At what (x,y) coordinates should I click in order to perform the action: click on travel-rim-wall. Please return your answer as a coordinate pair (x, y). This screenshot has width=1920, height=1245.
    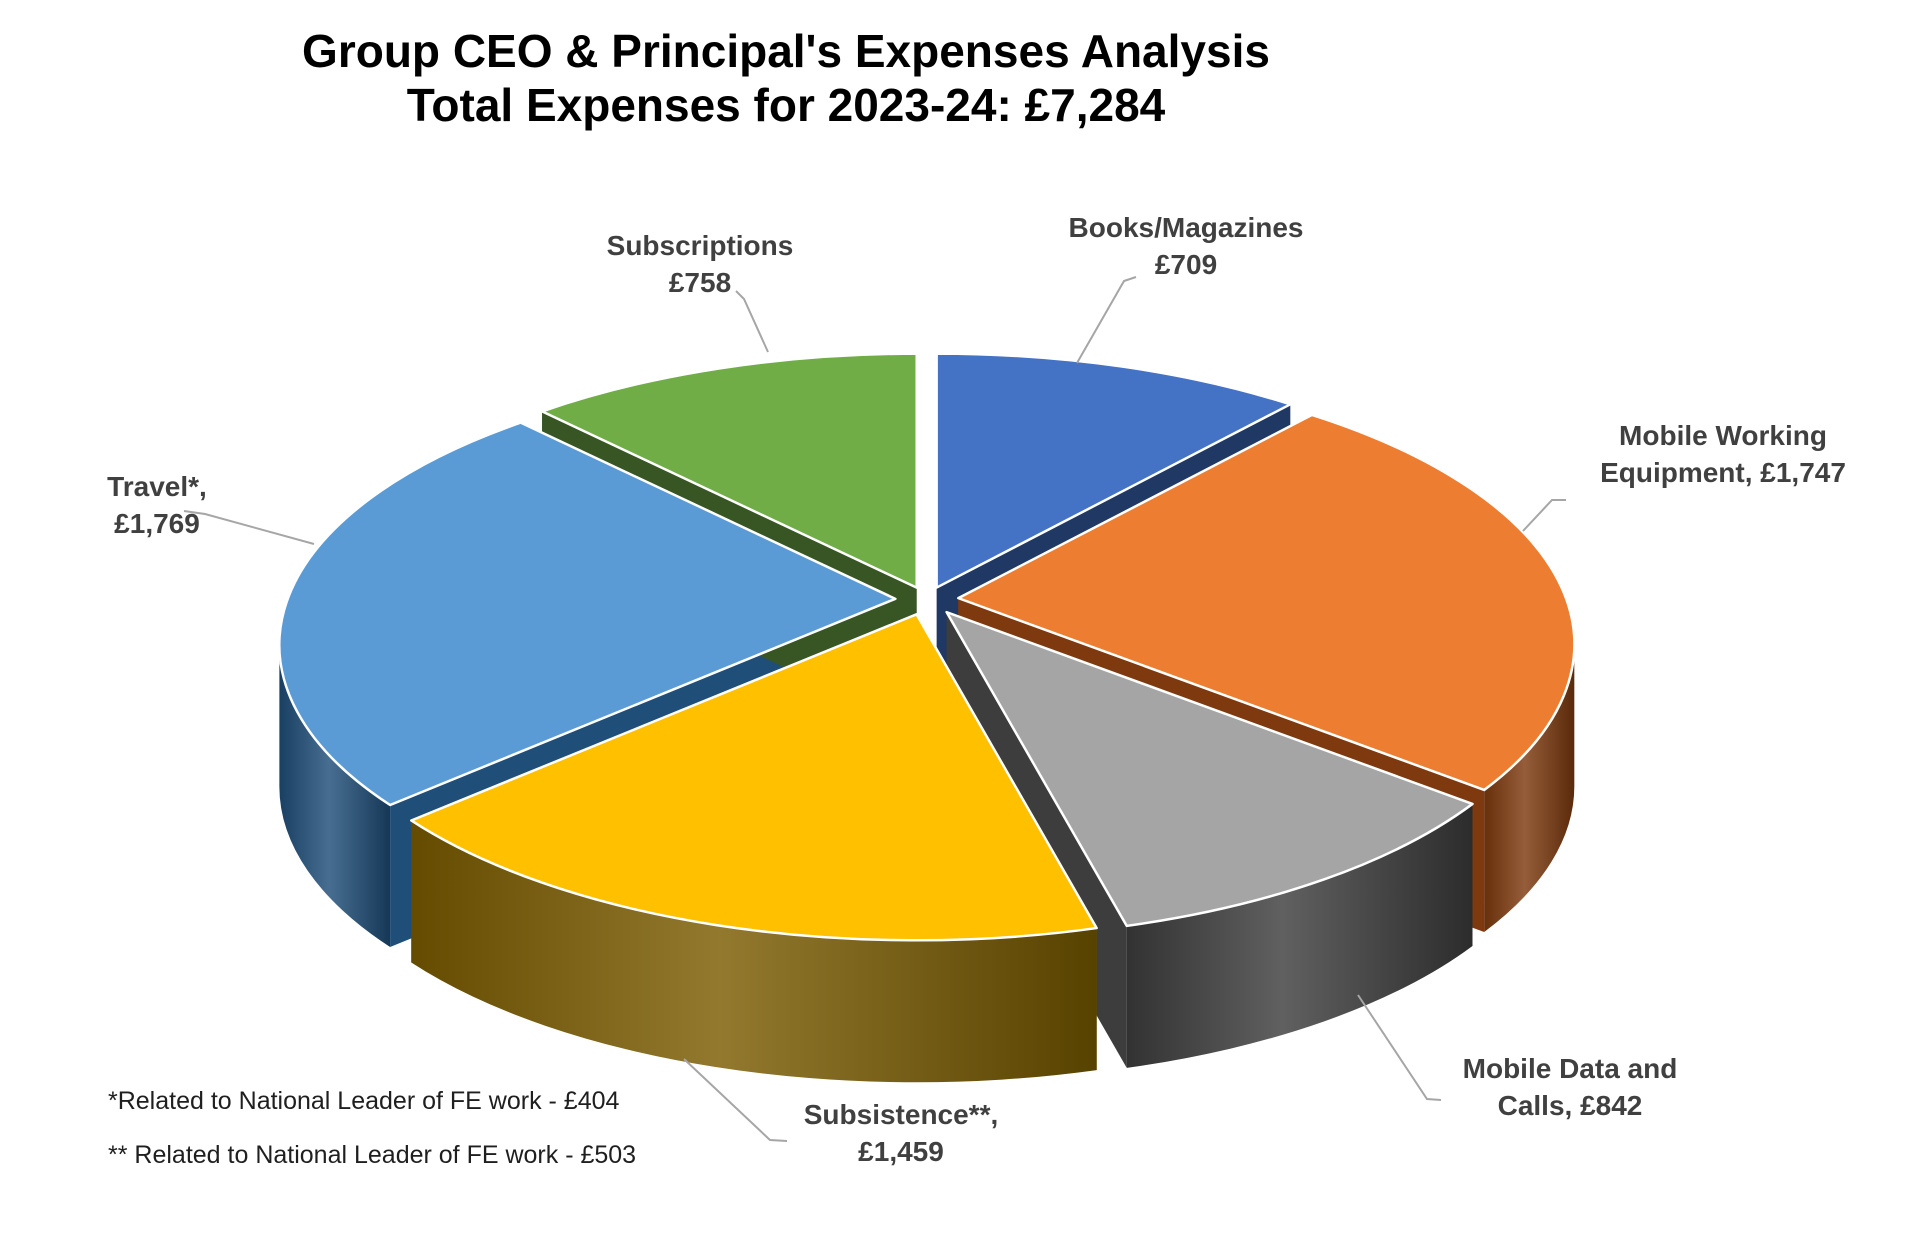
    Looking at the image, I should click on (335, 796).